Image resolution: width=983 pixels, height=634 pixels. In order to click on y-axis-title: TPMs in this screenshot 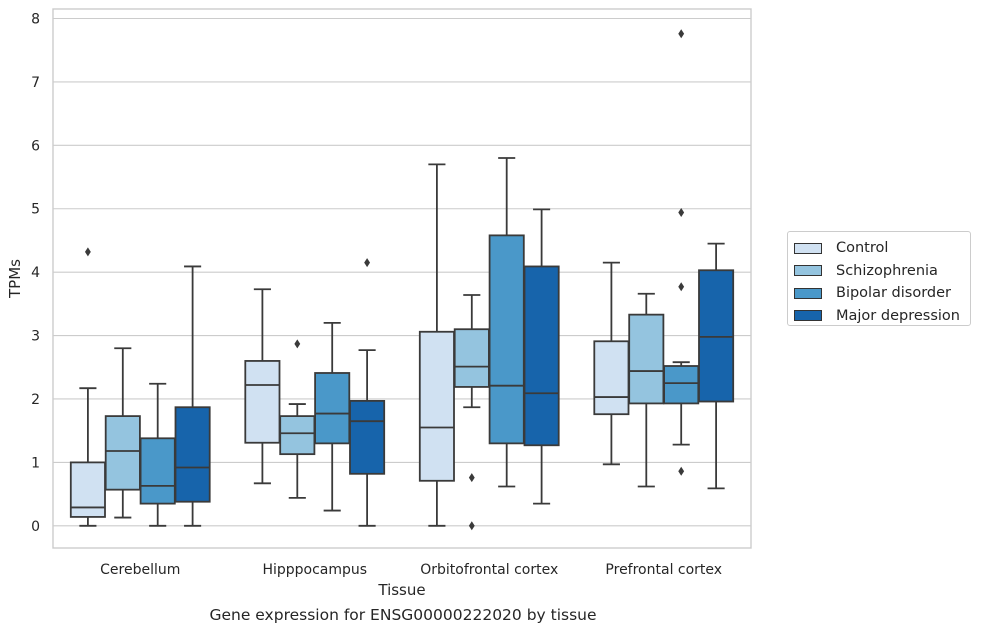, I will do `click(15, 279)`.